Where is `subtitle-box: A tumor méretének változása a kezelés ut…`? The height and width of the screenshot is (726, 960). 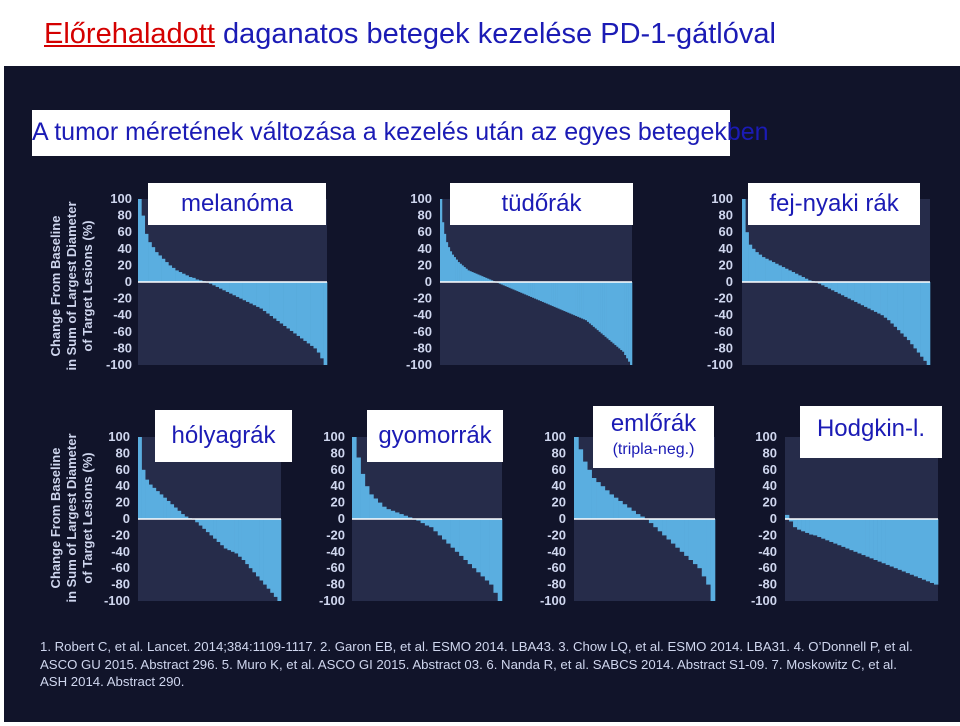 subtitle-box: A tumor méretének változása a kezelés ut… is located at coordinates (400, 133).